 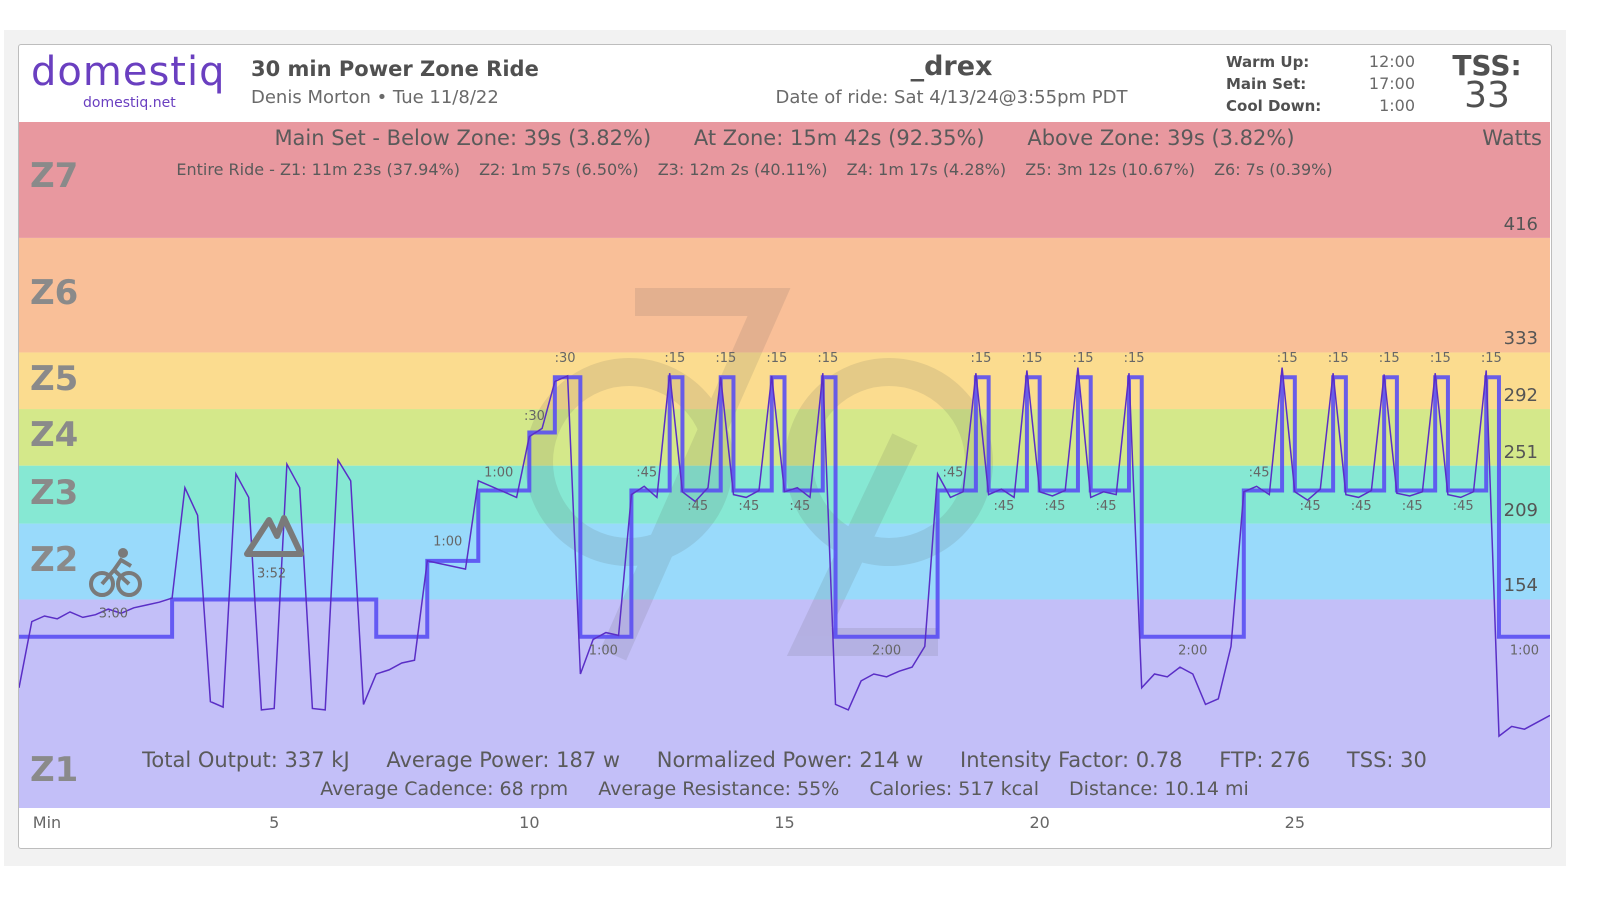 I want to click on logo-url: domestiq.net, so click(x=129, y=103).